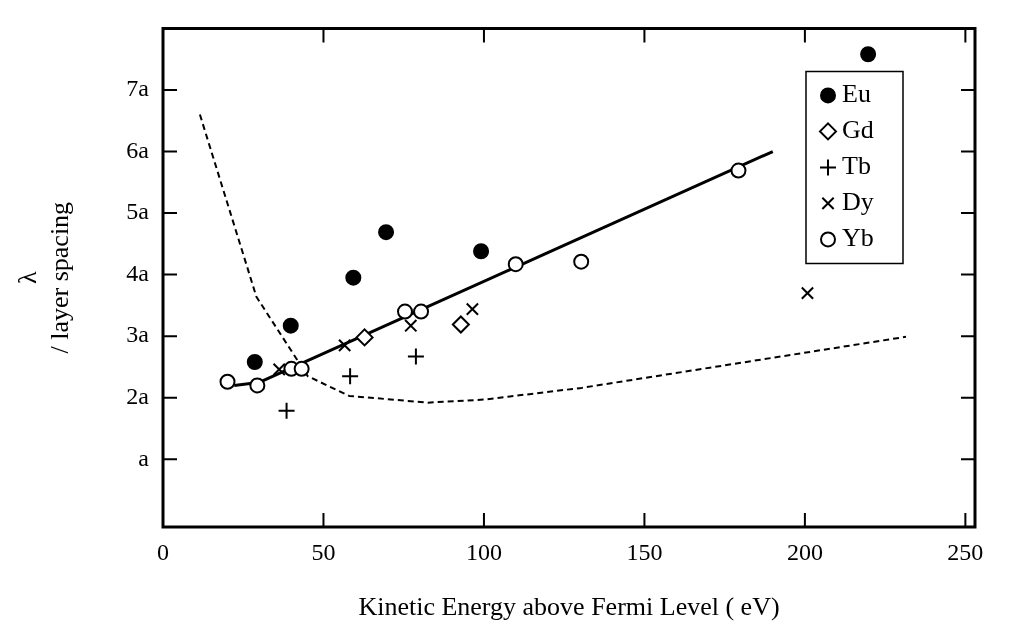  I want to click on y-tick-label: 4a, so click(138, 272).